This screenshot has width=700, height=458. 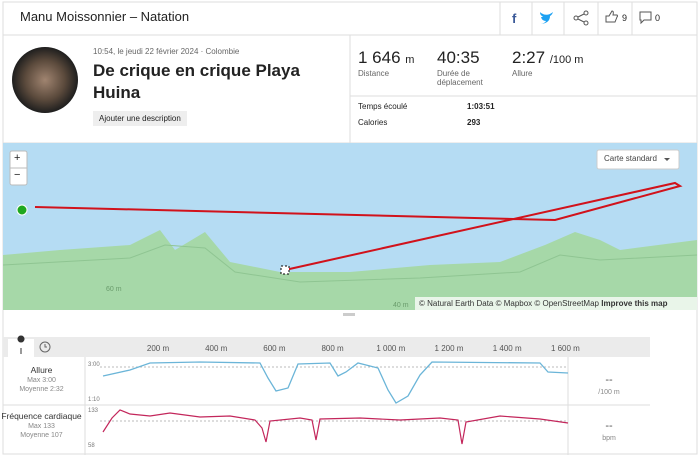 What do you see at coordinates (547, 58) in the screenshot?
I see `stat-value: 2:27 /100 m` at bounding box center [547, 58].